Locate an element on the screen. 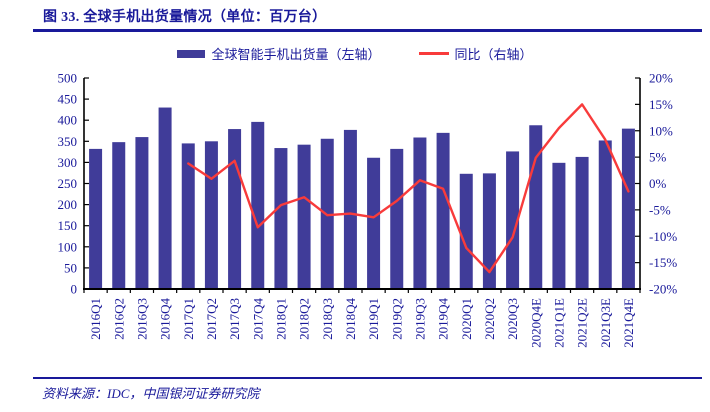  x-axis-label: 2017Q1 is located at coordinates (188, 319).